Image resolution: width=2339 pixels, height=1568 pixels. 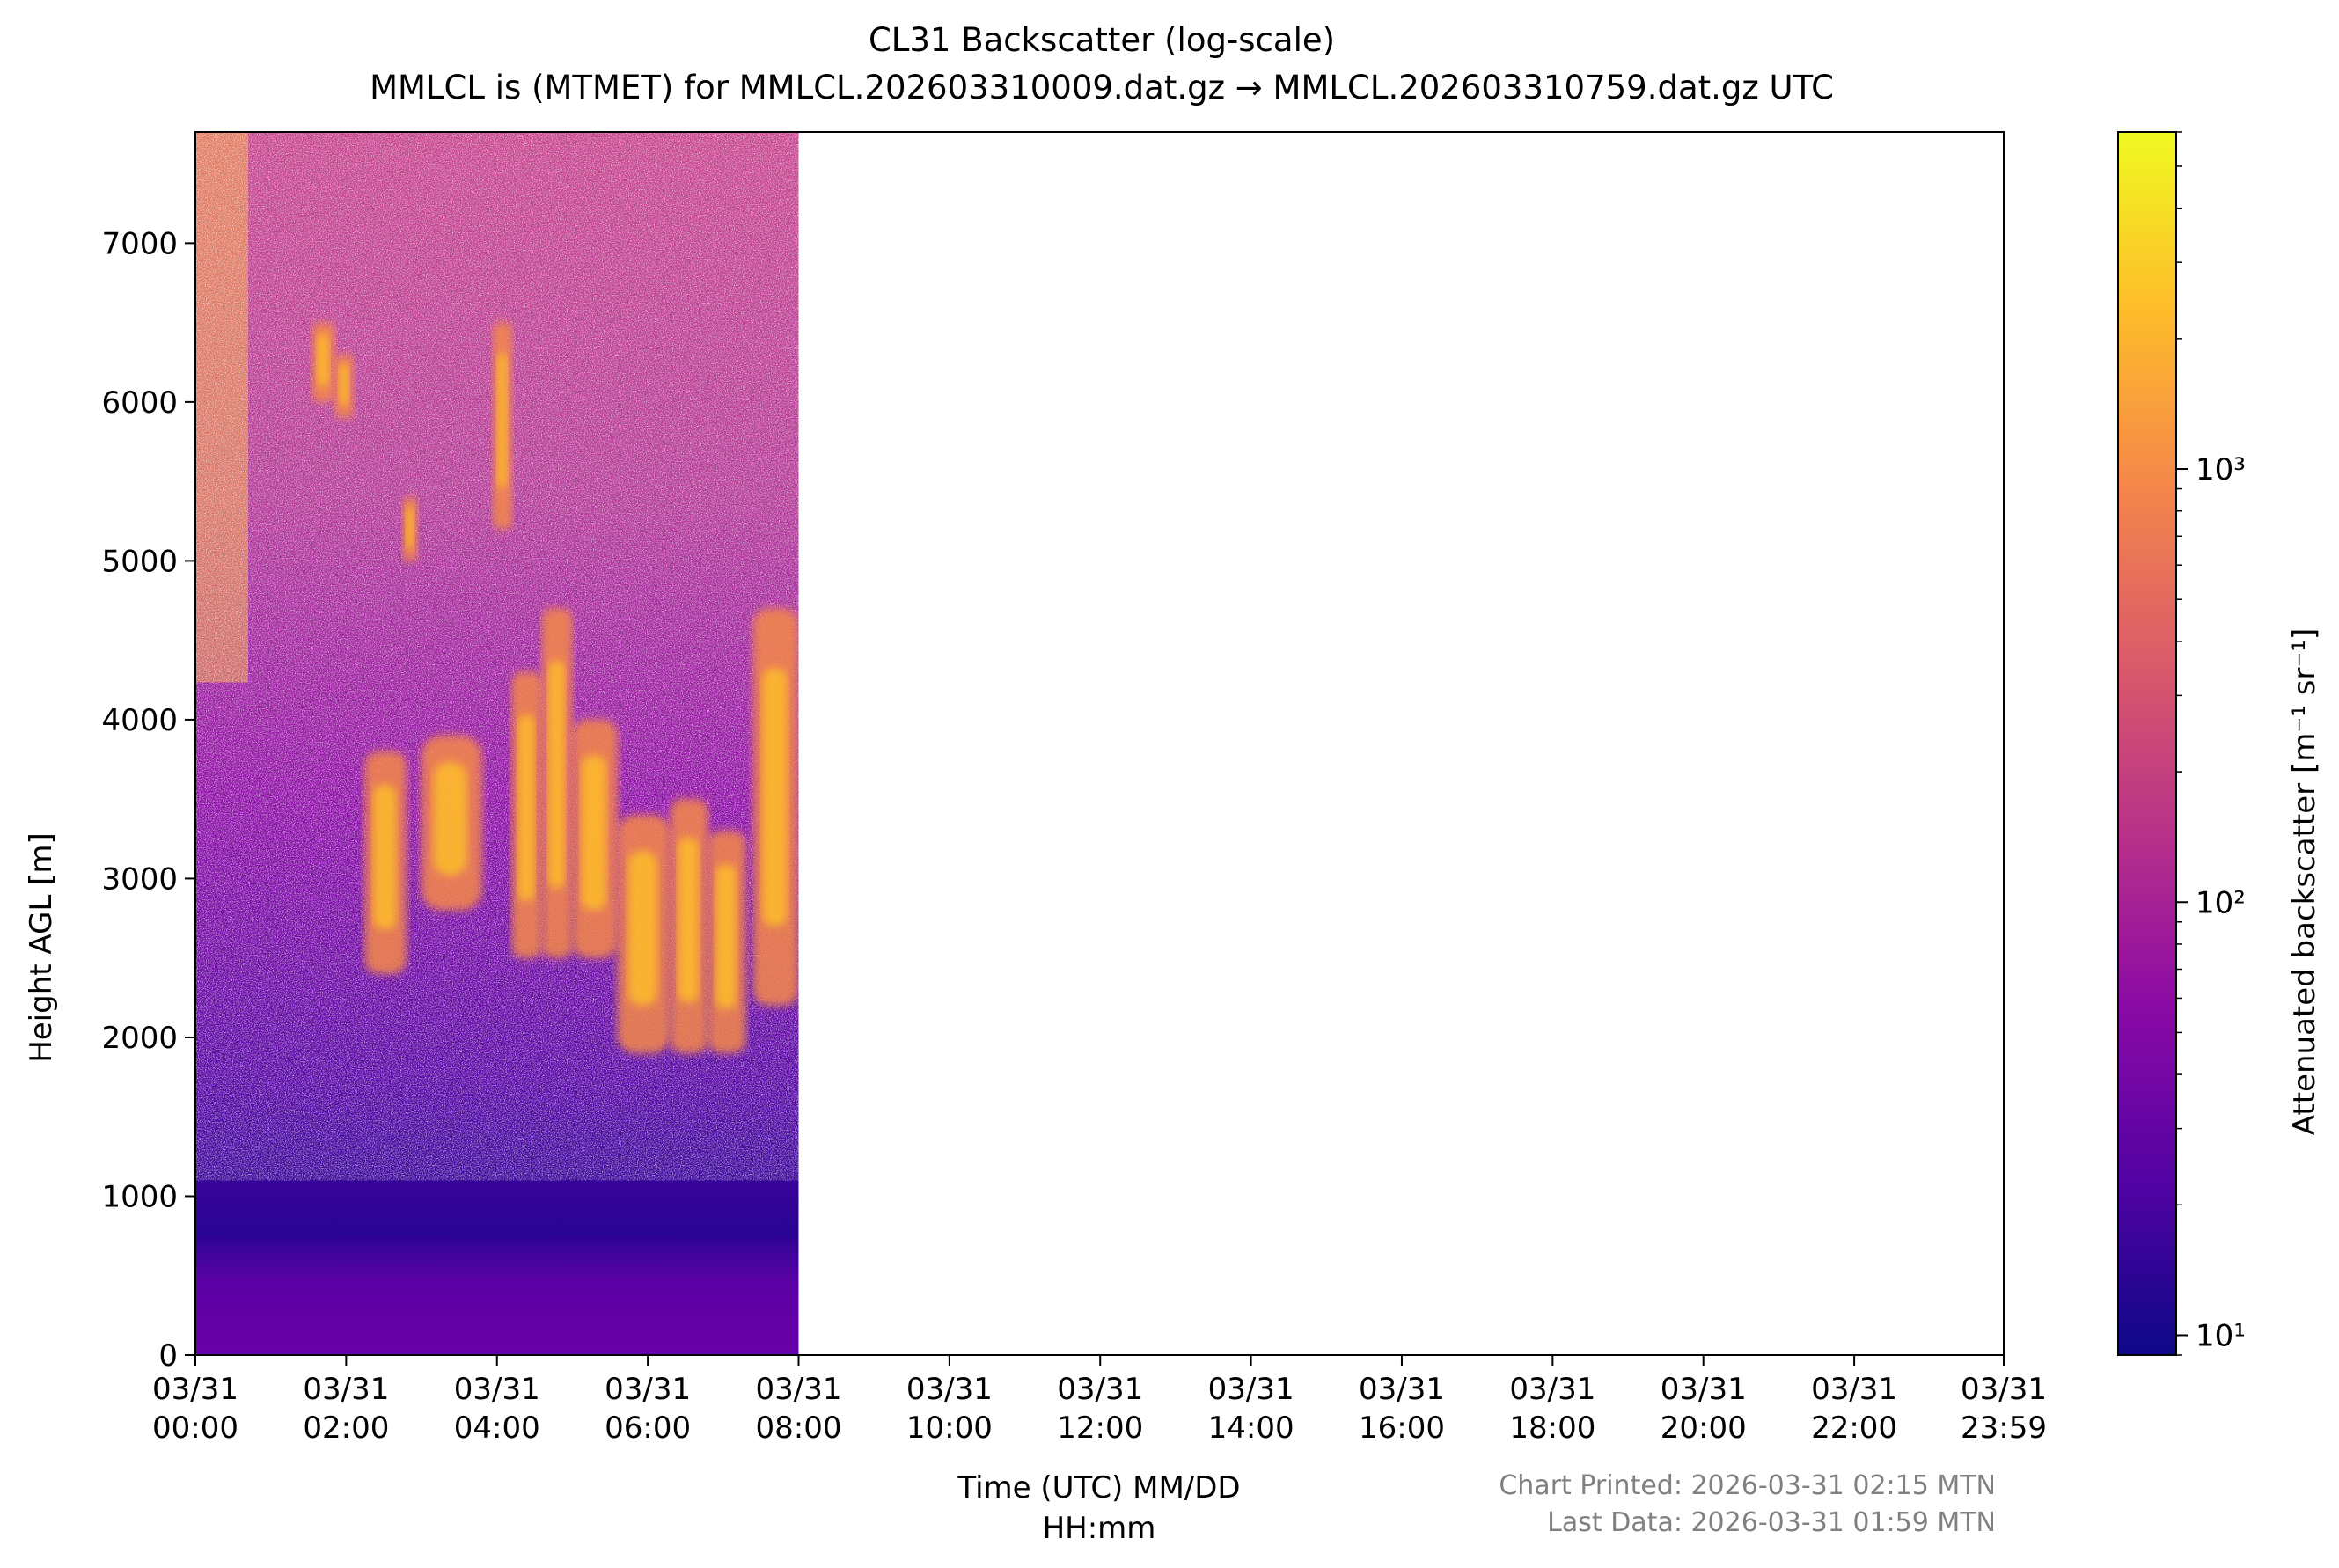 I want to click on y-tick-label-6: 6000, so click(x=139, y=403).